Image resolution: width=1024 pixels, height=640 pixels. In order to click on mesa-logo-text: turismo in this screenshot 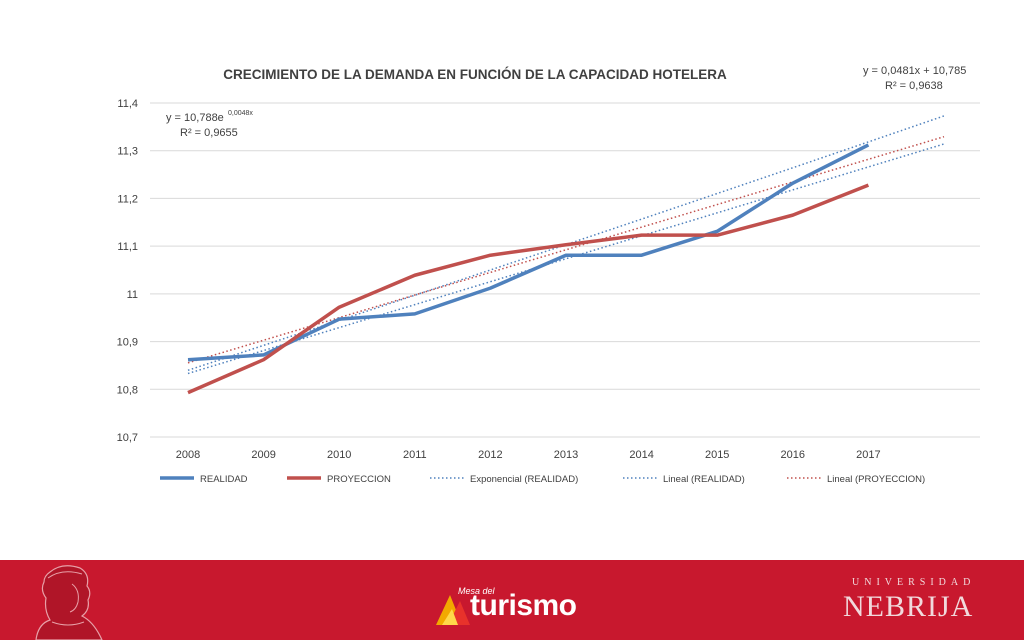, I will do `click(523, 605)`.